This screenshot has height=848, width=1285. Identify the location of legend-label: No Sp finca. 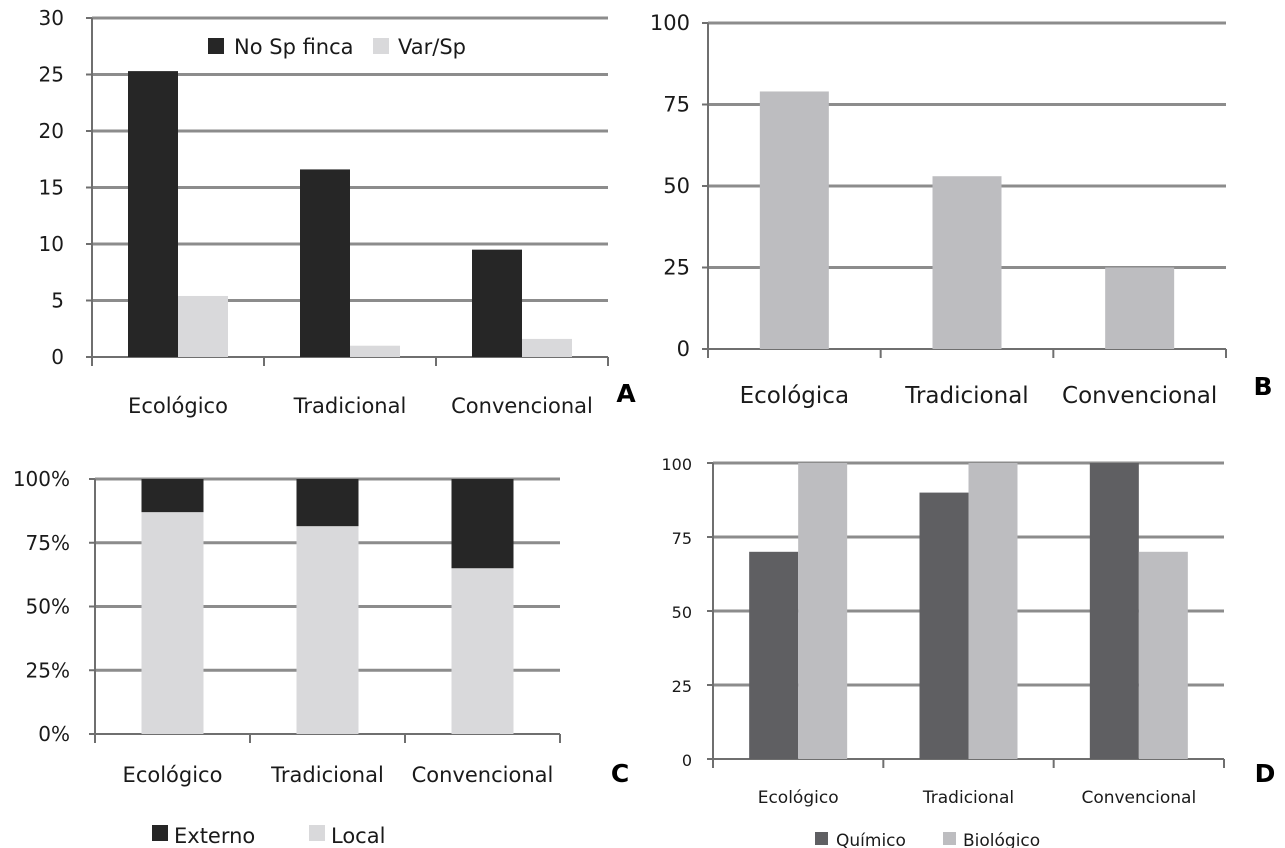
(294, 47).